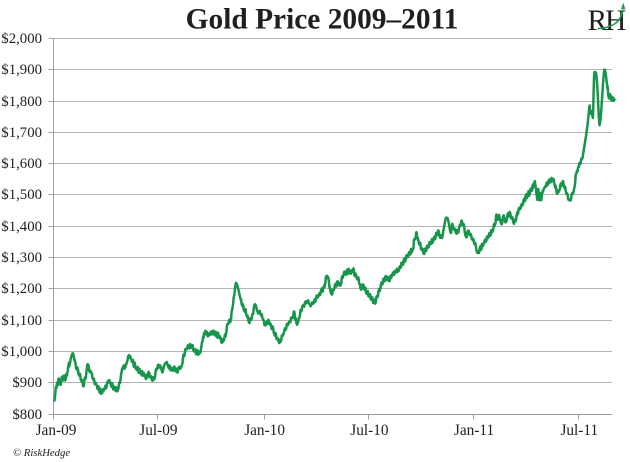 Image resolution: width=630 pixels, height=462 pixels. Describe the element at coordinates (615, 21) in the screenshot. I see `svg-text: H` at that location.